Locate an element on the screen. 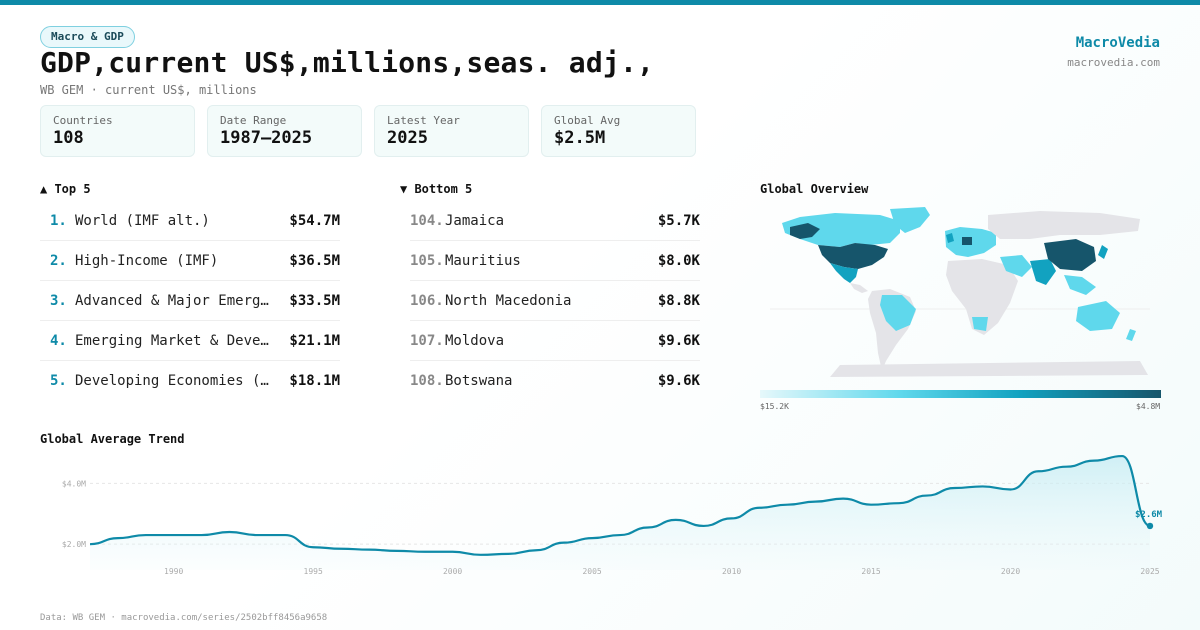 Image resolution: width=1200 pixels, height=630 pixels. country-name: Mauritius is located at coordinates (483, 261).